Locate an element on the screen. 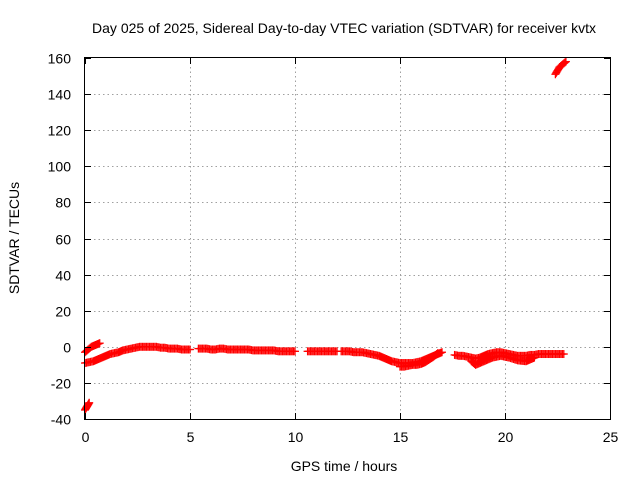 Image resolution: width=640 pixels, height=480 pixels. y-tick-label: 40 is located at coordinates (63, 276).